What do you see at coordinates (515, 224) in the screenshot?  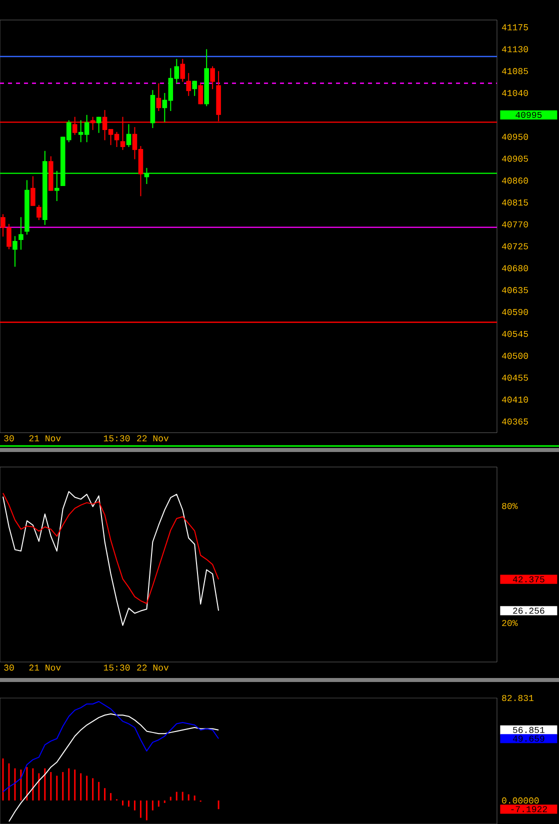 I see `y-tick-label: 40770` at bounding box center [515, 224].